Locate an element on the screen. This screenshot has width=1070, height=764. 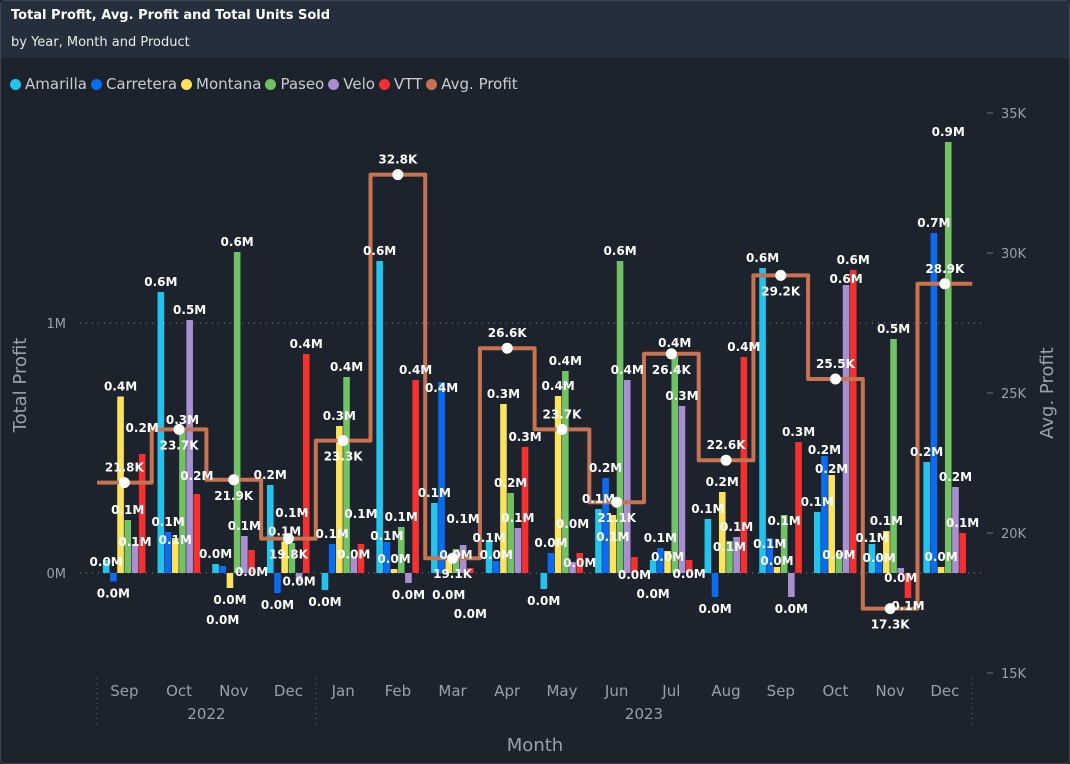
bar-paseo-aug is located at coordinates (729, 557).